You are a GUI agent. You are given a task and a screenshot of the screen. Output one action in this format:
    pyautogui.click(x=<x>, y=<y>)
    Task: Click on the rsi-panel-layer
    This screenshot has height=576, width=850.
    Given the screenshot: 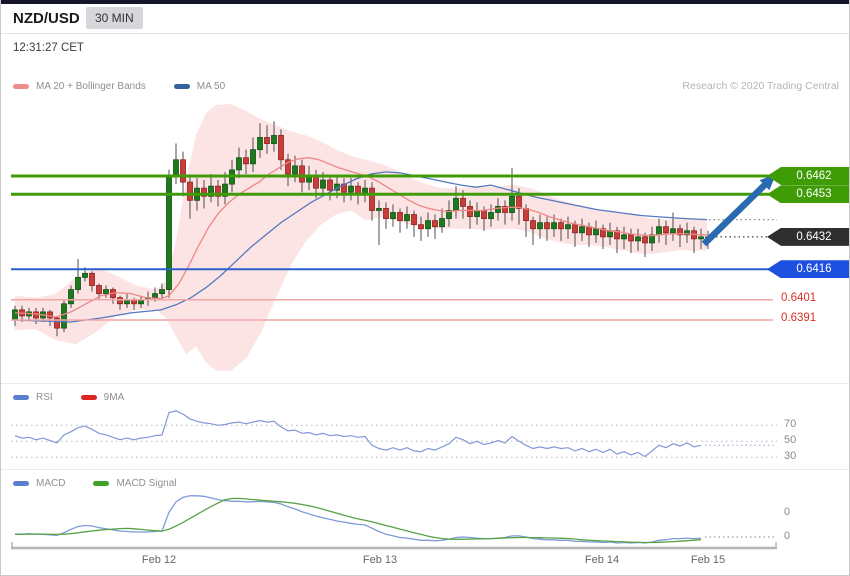 What is the action you would take?
    pyautogui.click(x=394, y=434)
    